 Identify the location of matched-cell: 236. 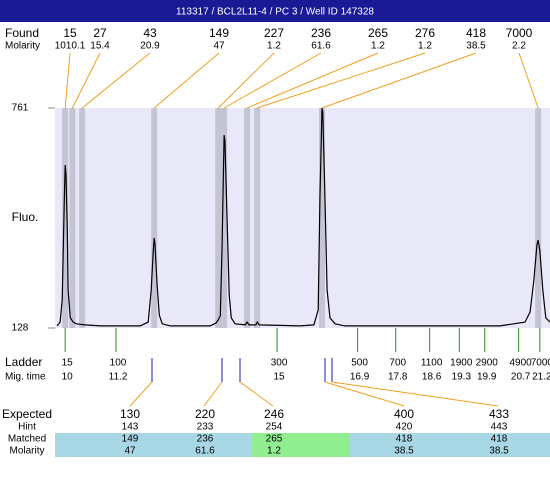
(205, 439).